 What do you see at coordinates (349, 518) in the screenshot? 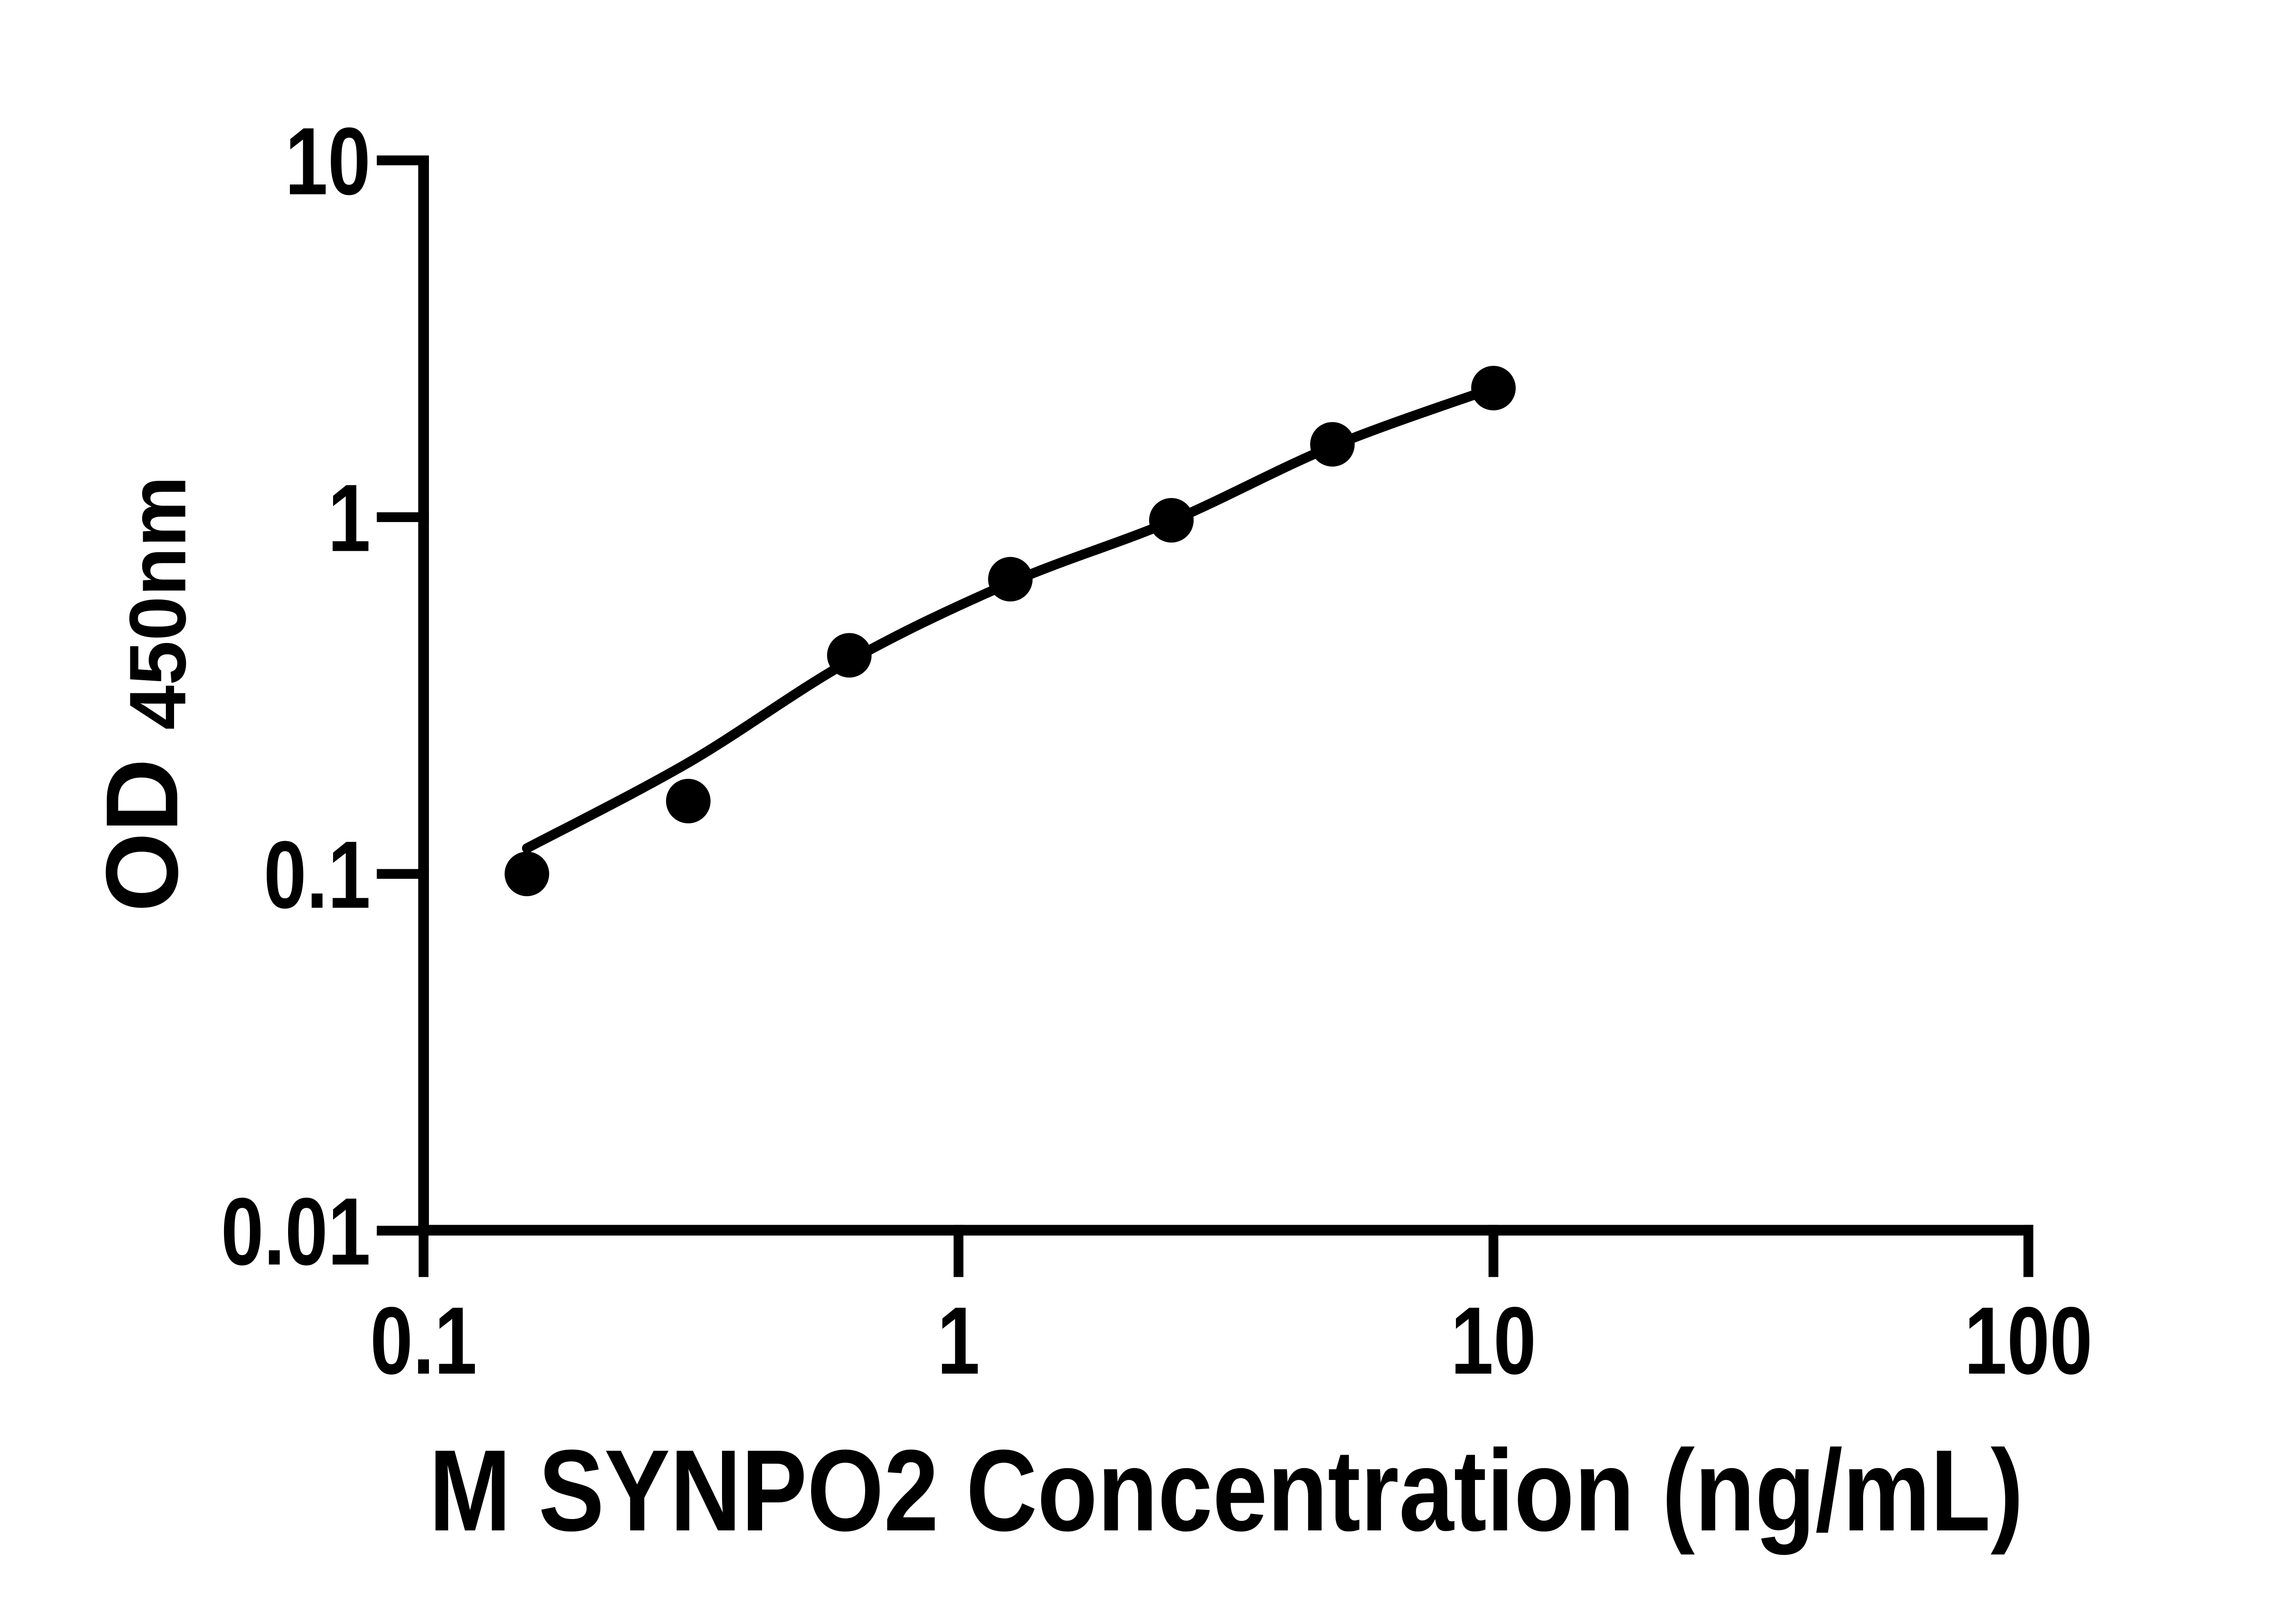
I see `y-tick-label: 1` at bounding box center [349, 518].